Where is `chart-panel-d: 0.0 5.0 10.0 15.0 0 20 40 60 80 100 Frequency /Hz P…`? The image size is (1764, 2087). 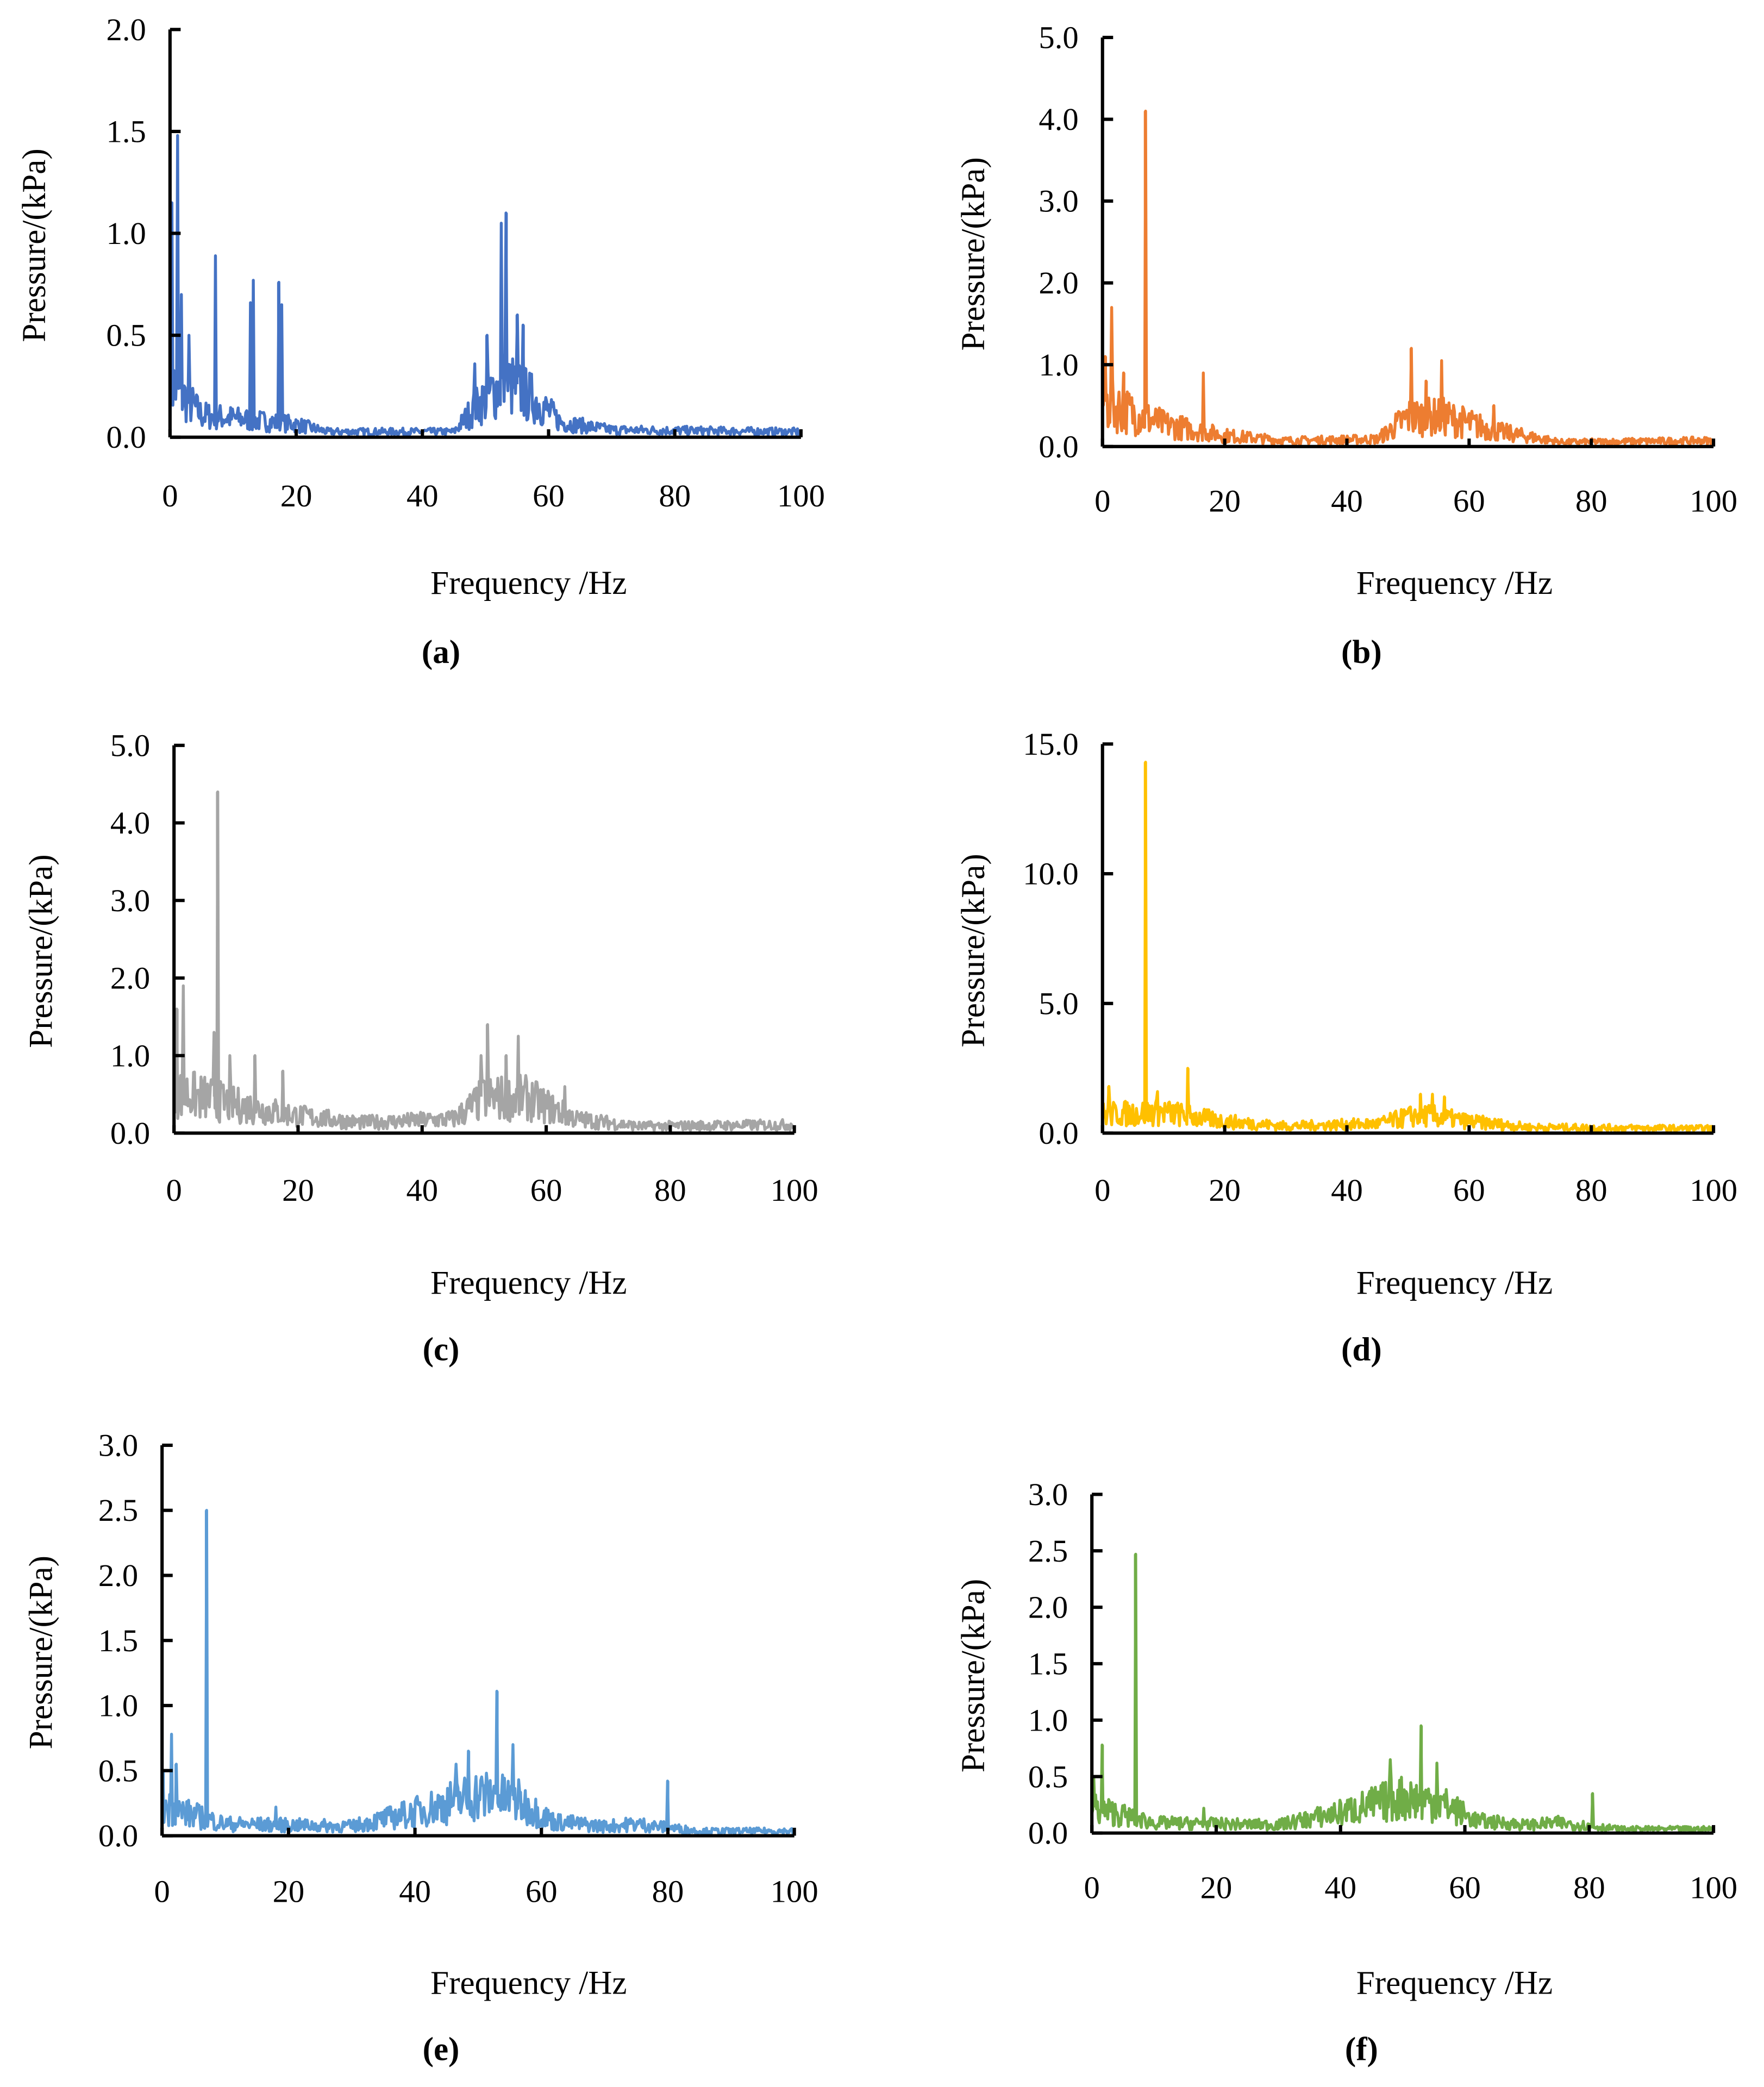 chart-panel-d: 0.0 5.0 10.0 15.0 0 20 40 60 80 100 Frequency /Hz P… is located at coordinates (1346, 1047).